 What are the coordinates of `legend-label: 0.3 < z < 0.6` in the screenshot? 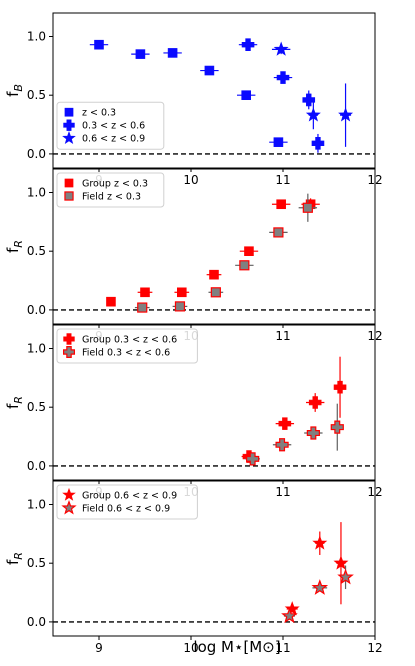 It's located at (113, 126).